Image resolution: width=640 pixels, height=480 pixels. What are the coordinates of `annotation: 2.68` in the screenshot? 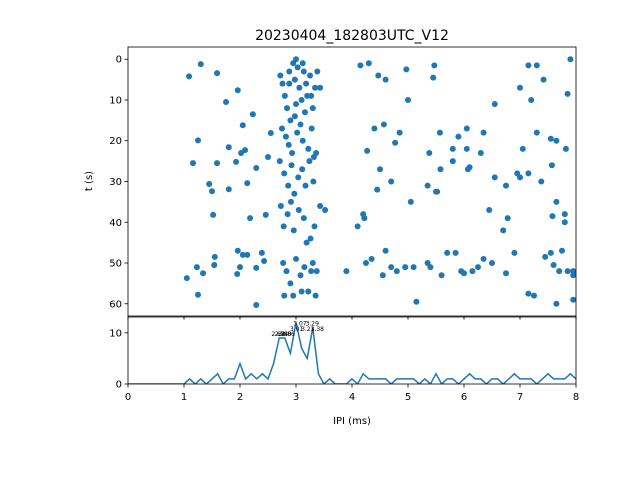 It's located at (278, 334).